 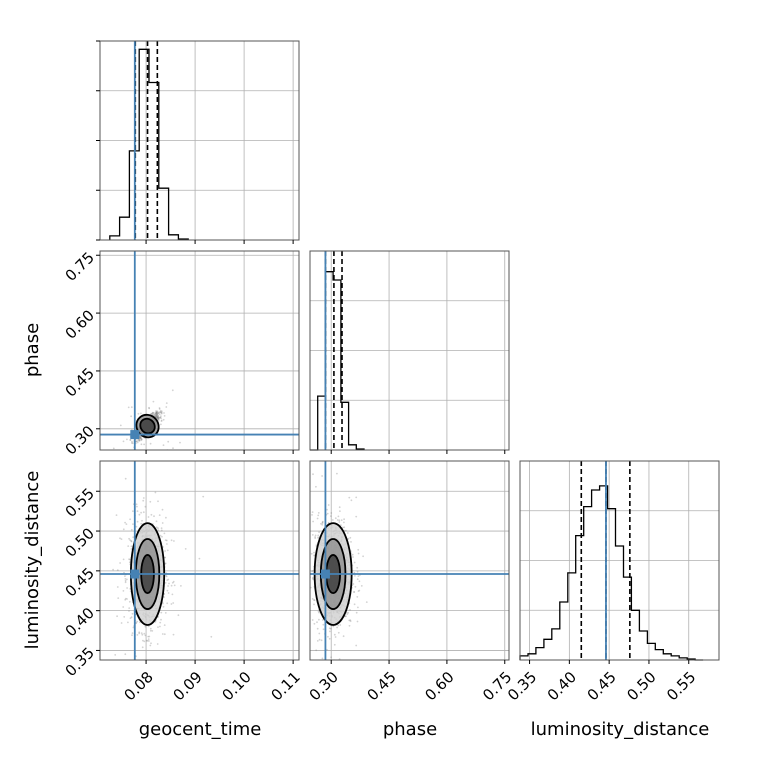 What do you see at coordinates (80, 324) in the screenshot?
I see `y-tick-label: 0.60` at bounding box center [80, 324].